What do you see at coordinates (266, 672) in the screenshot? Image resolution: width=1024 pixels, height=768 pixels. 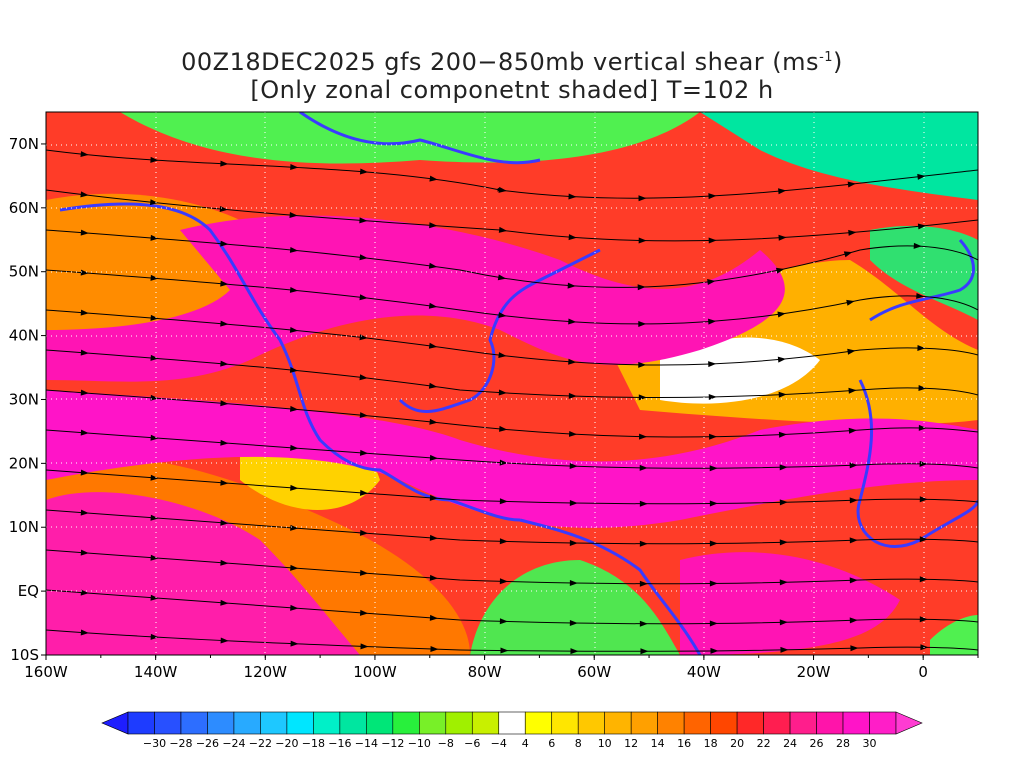 I see `lon-label: 120W` at bounding box center [266, 672].